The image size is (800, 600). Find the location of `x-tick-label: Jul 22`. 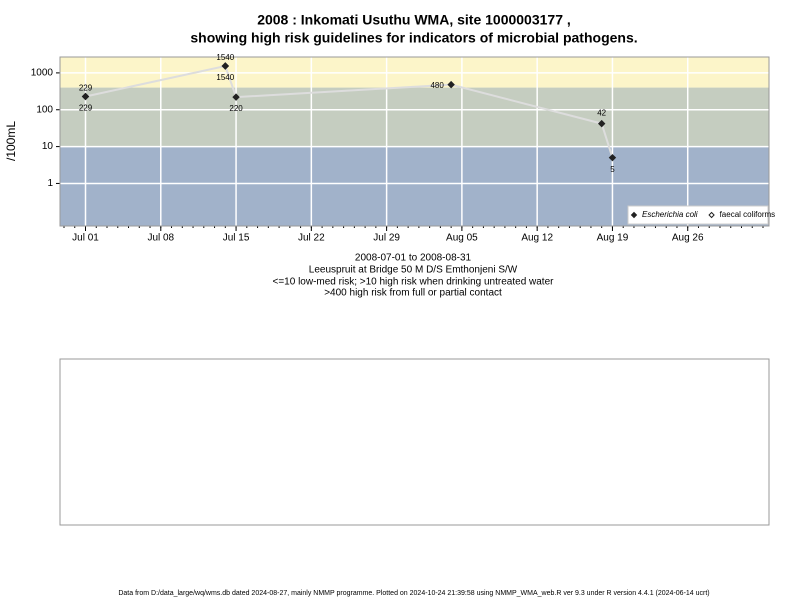

x-tick-label: Jul 22 is located at coordinates (311, 238).